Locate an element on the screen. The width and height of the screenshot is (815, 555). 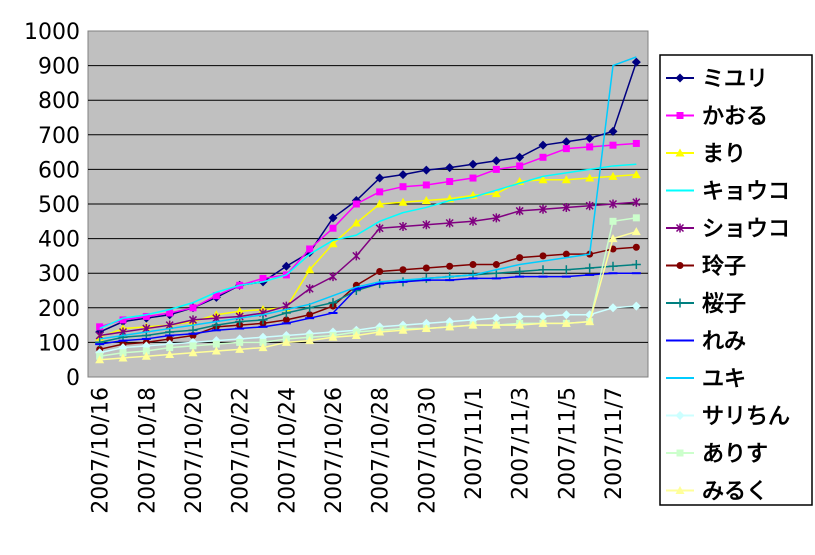
y-tick-label: 800 is located at coordinates (59, 101).